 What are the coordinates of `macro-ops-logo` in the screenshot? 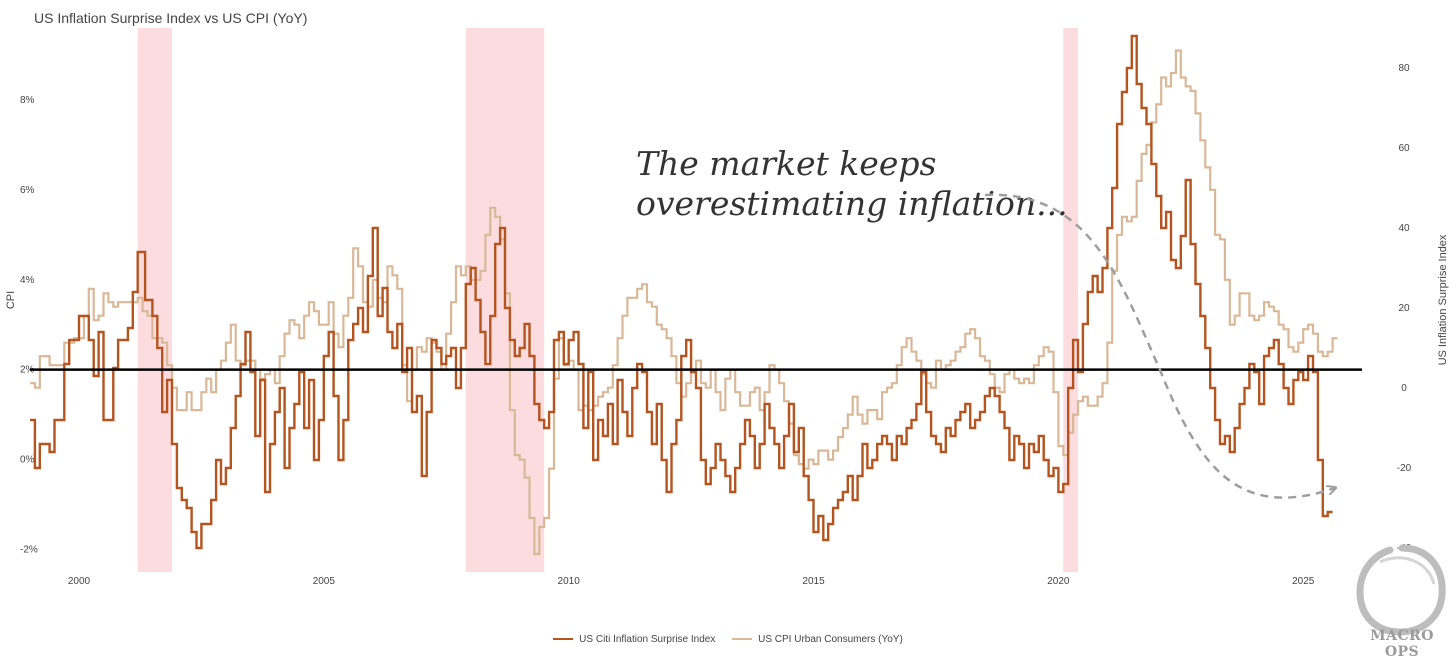 It's located at (1401, 590).